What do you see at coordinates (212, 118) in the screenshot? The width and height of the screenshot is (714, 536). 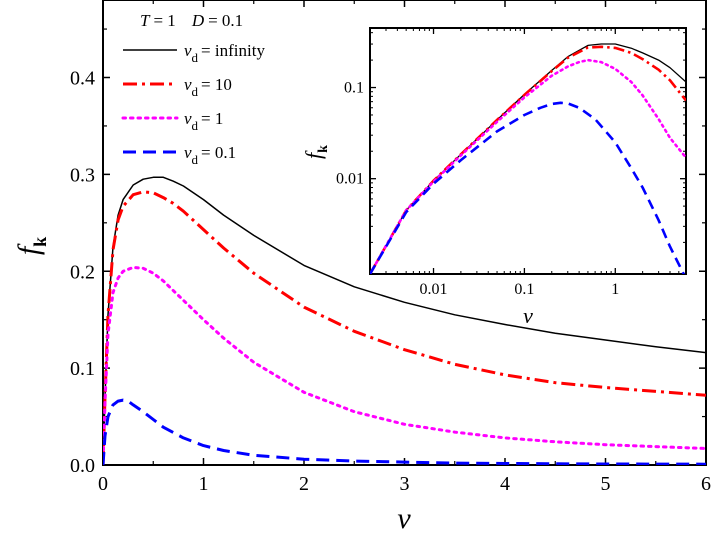 I see `legend-value: = 1` at bounding box center [212, 118].